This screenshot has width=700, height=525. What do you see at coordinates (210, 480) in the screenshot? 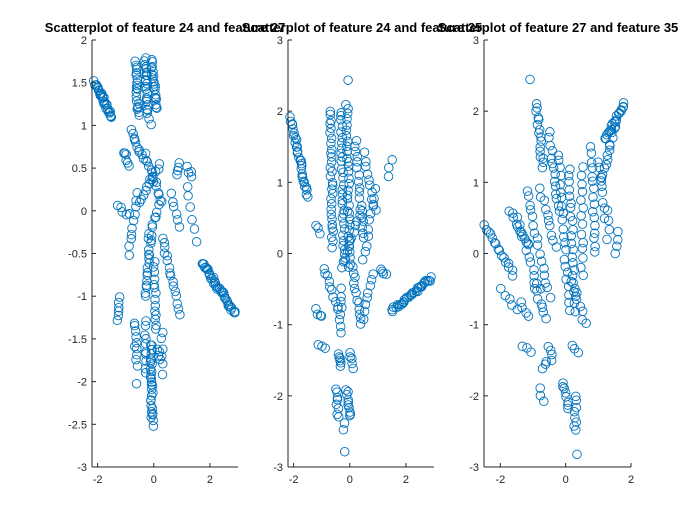
I see `x-tick-label: 2` at bounding box center [210, 480].